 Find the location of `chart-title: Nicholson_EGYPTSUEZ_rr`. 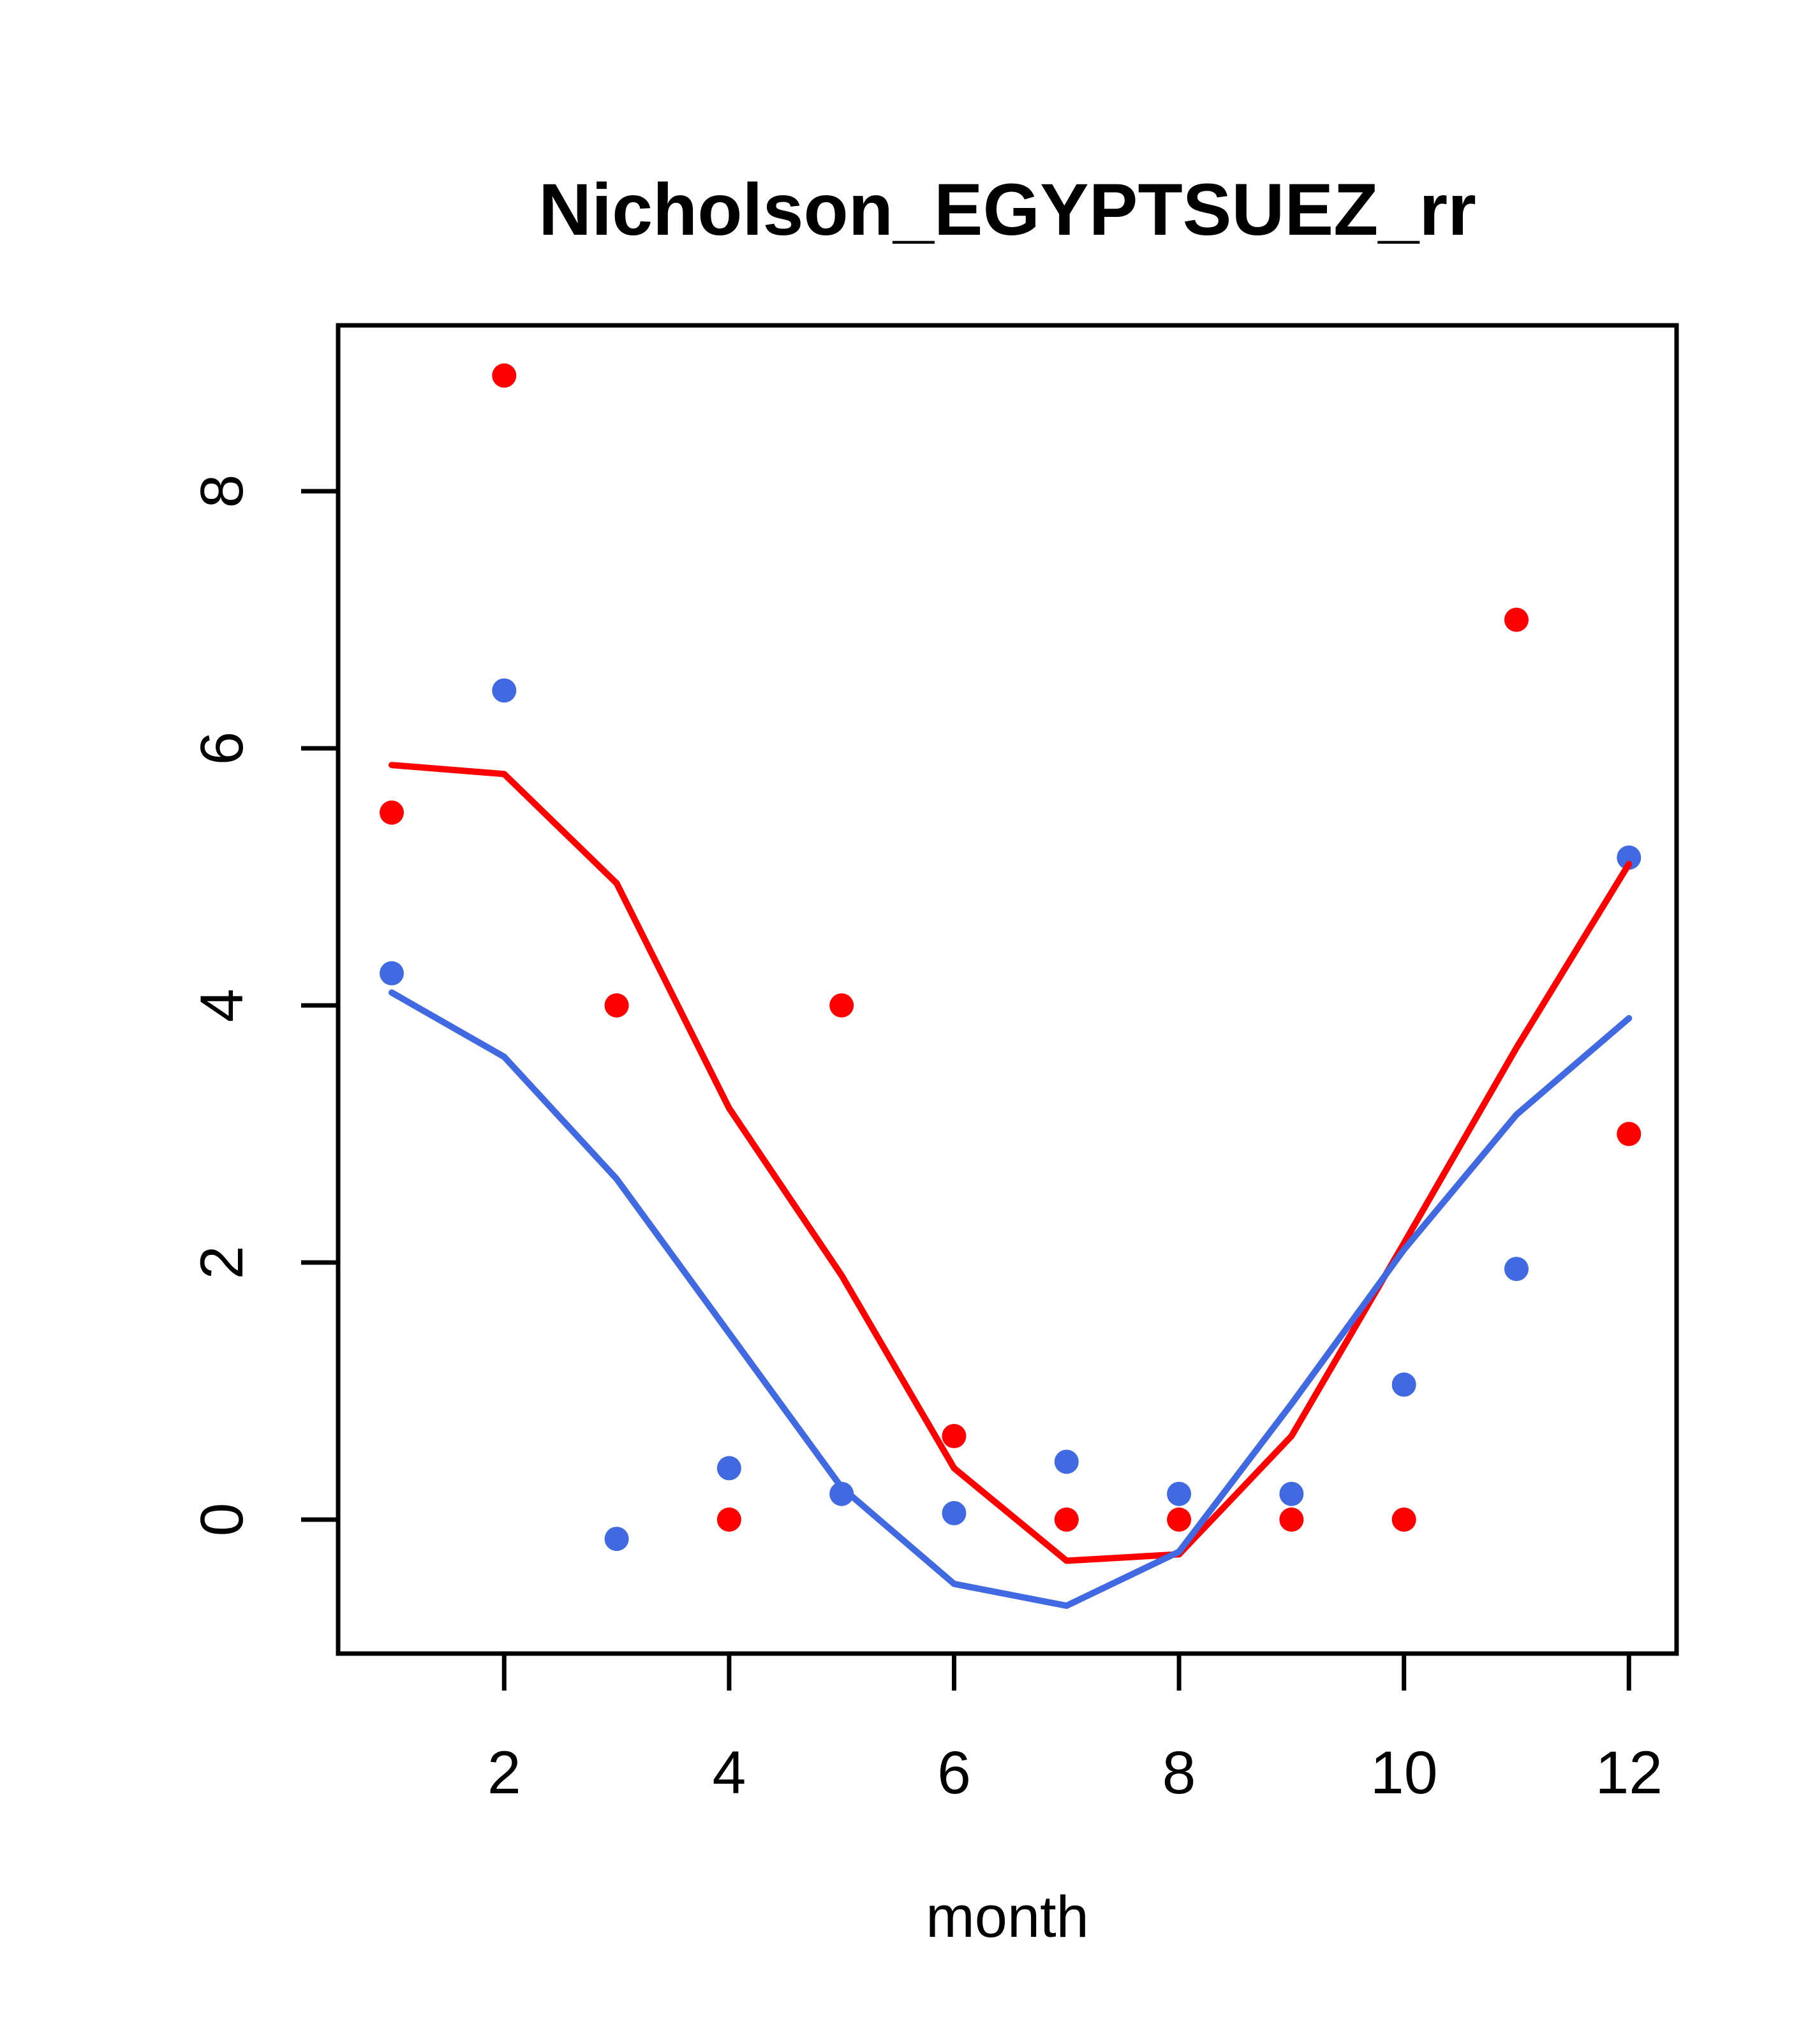

chart-title: Nicholson_EGYPTSUEZ_rr is located at coordinates (1007, 210).